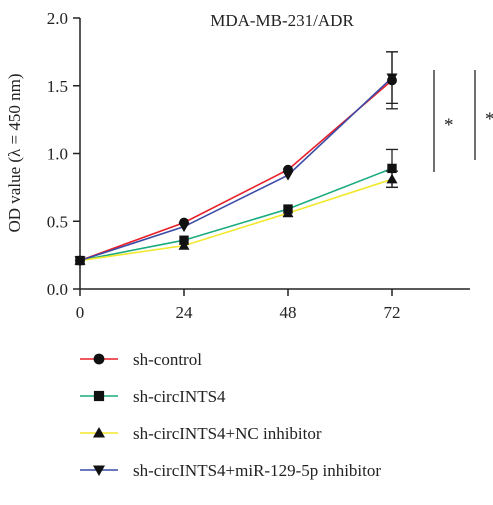  I want to click on legend-label: sh-circINTS4+miR-129-5p inhibitor, so click(257, 470).